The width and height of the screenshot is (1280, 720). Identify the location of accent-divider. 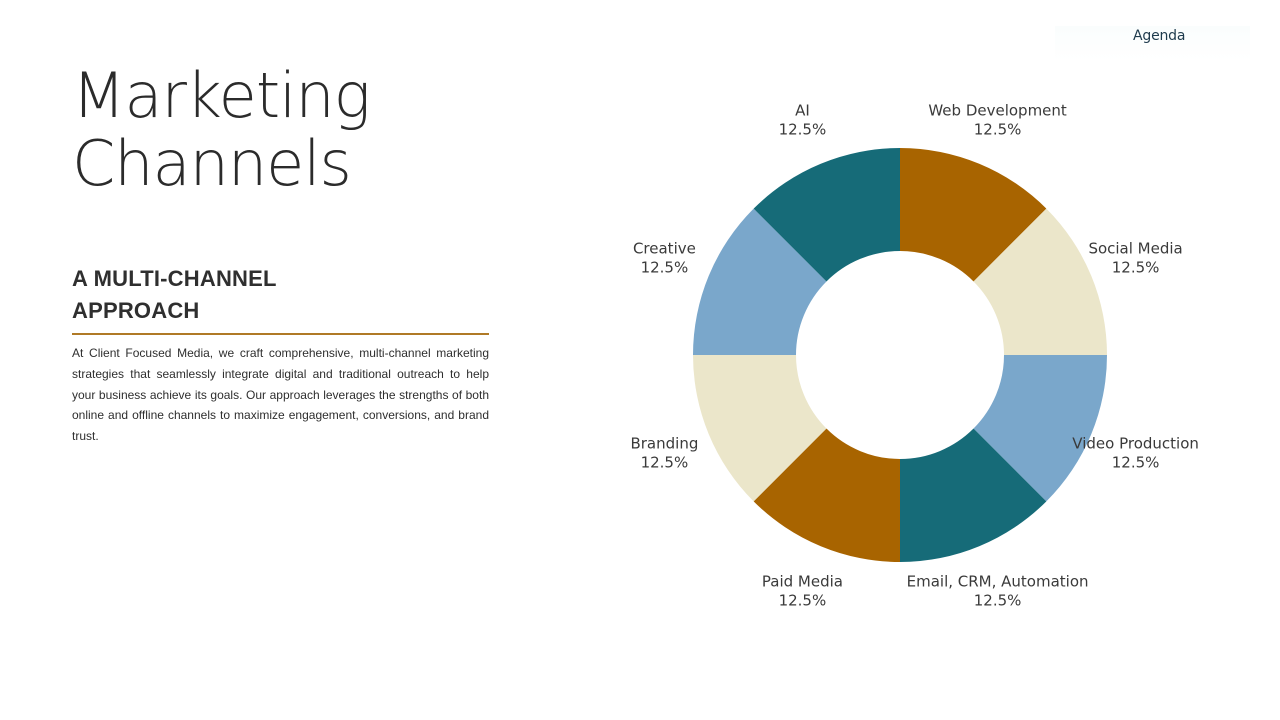
(280, 334).